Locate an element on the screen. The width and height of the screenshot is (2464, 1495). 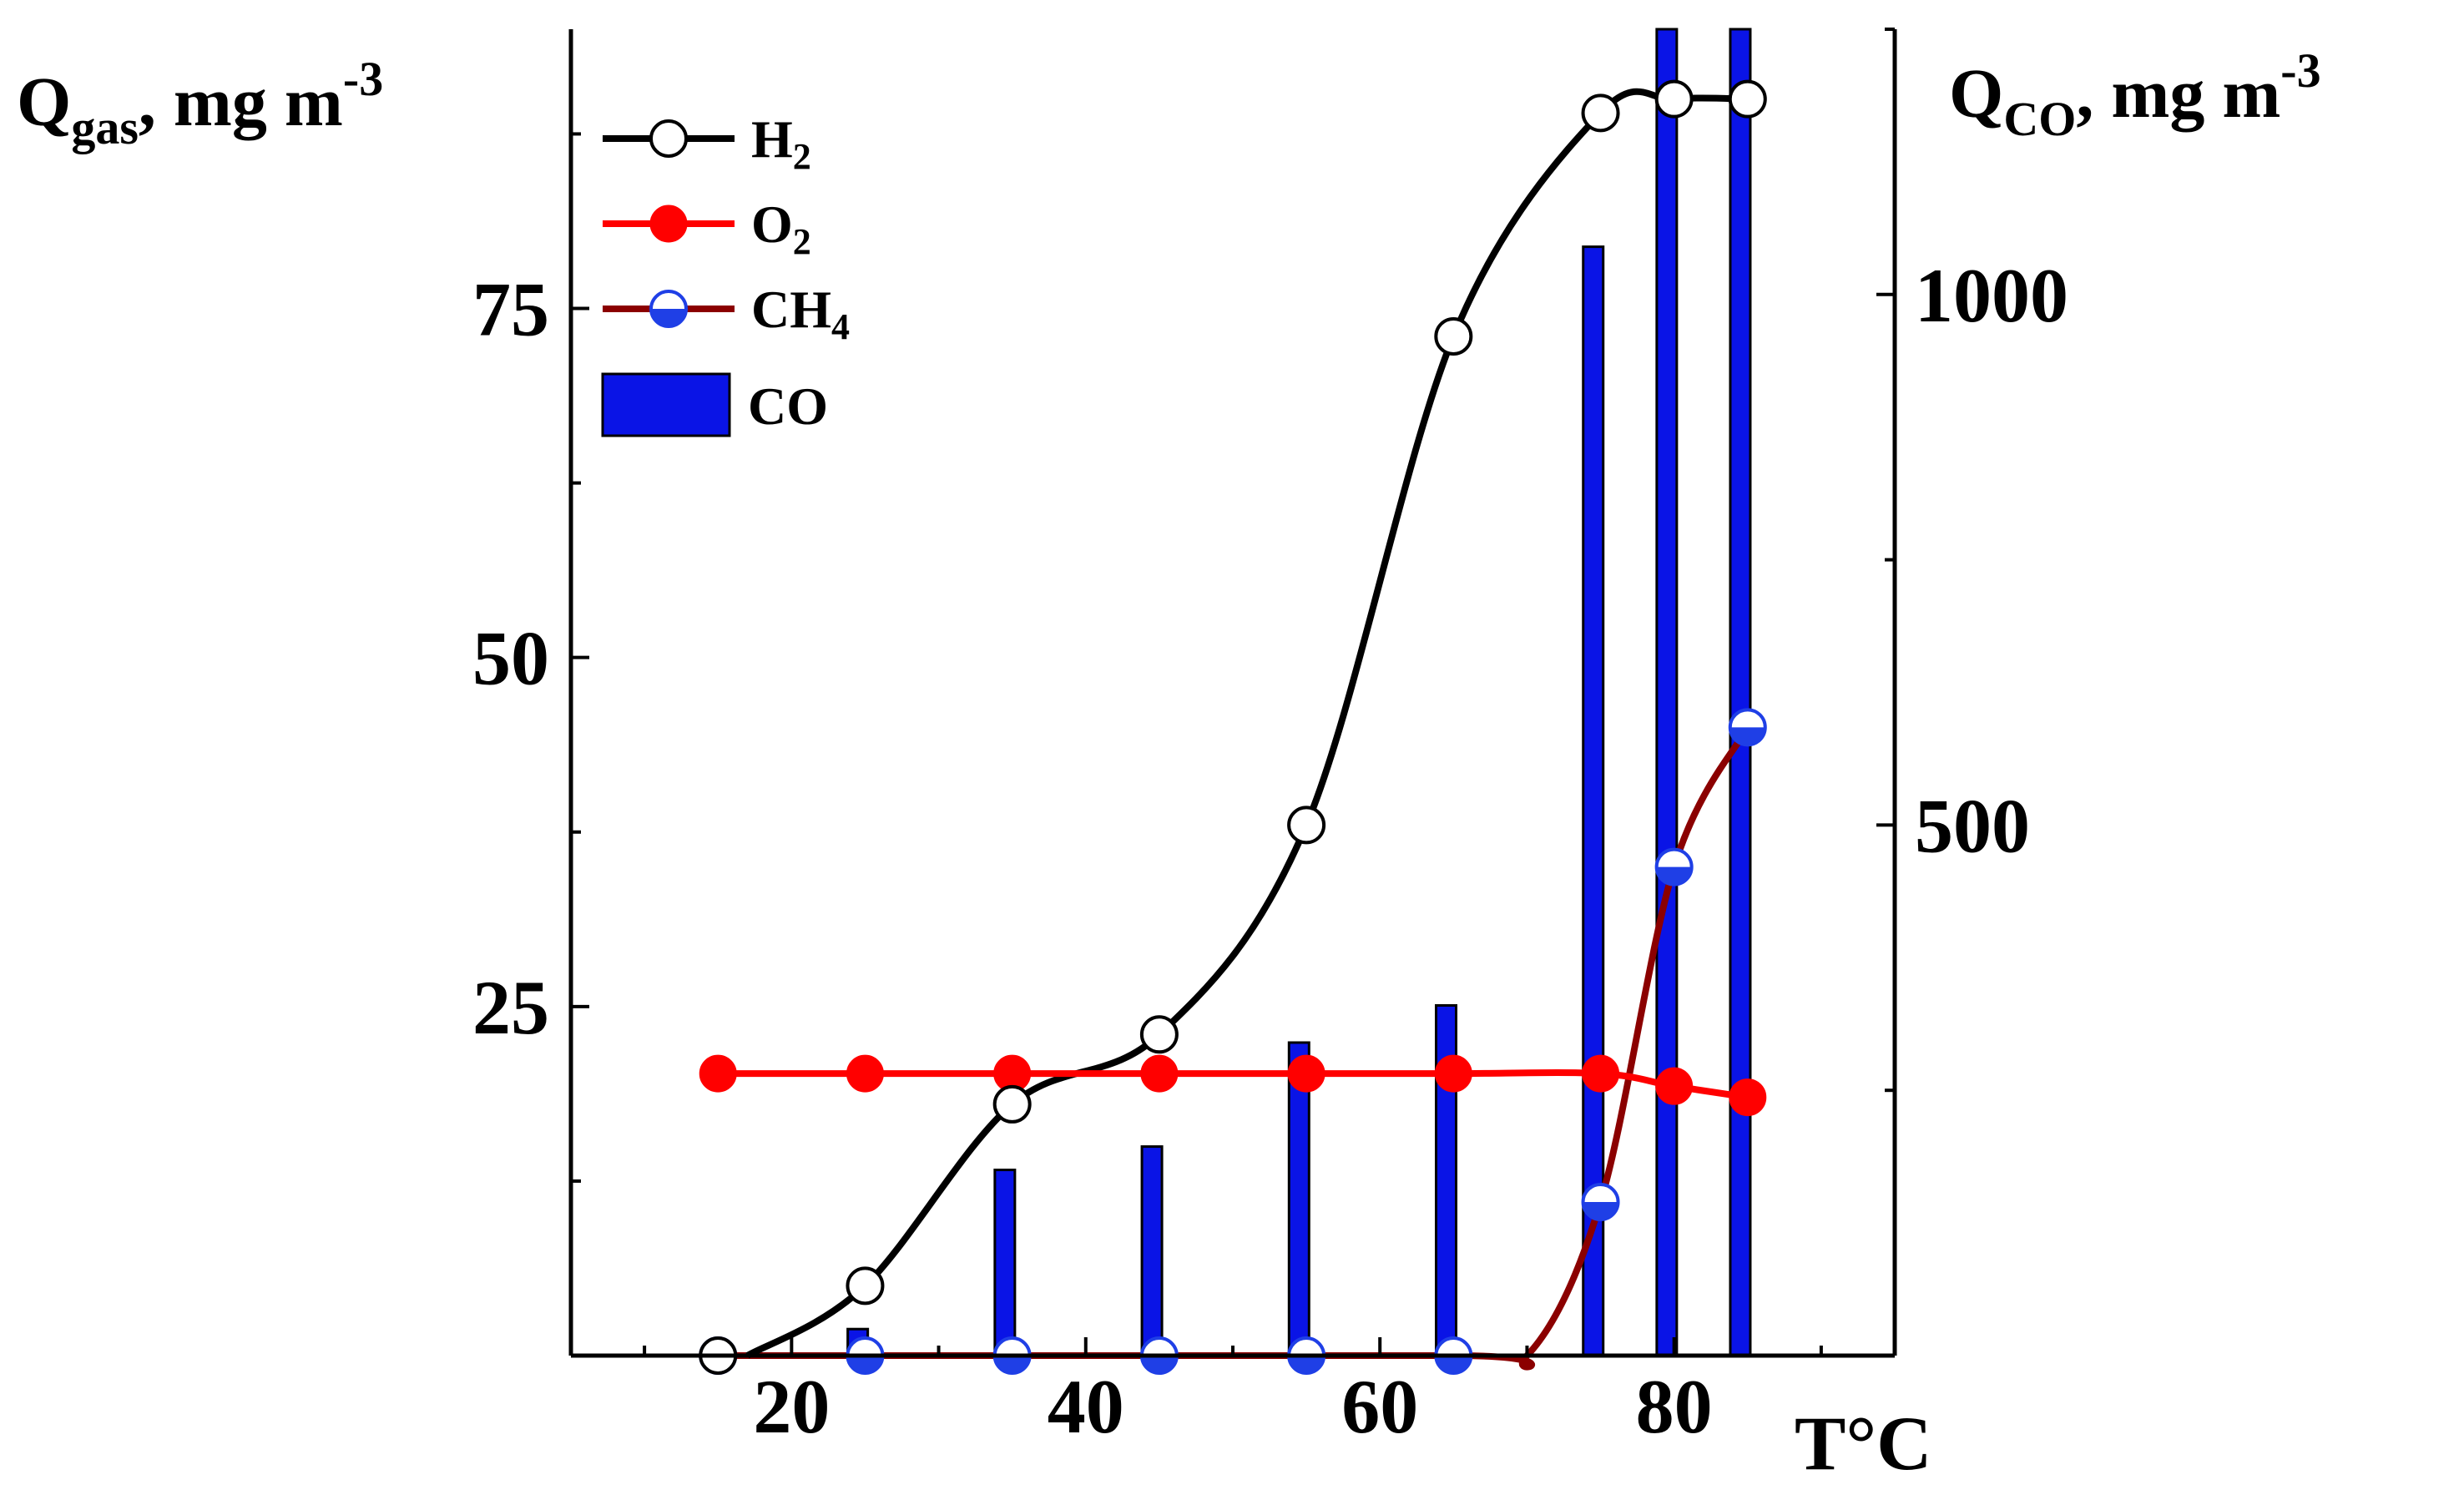
left-tick-label-0: 25 is located at coordinates (510, 1007).